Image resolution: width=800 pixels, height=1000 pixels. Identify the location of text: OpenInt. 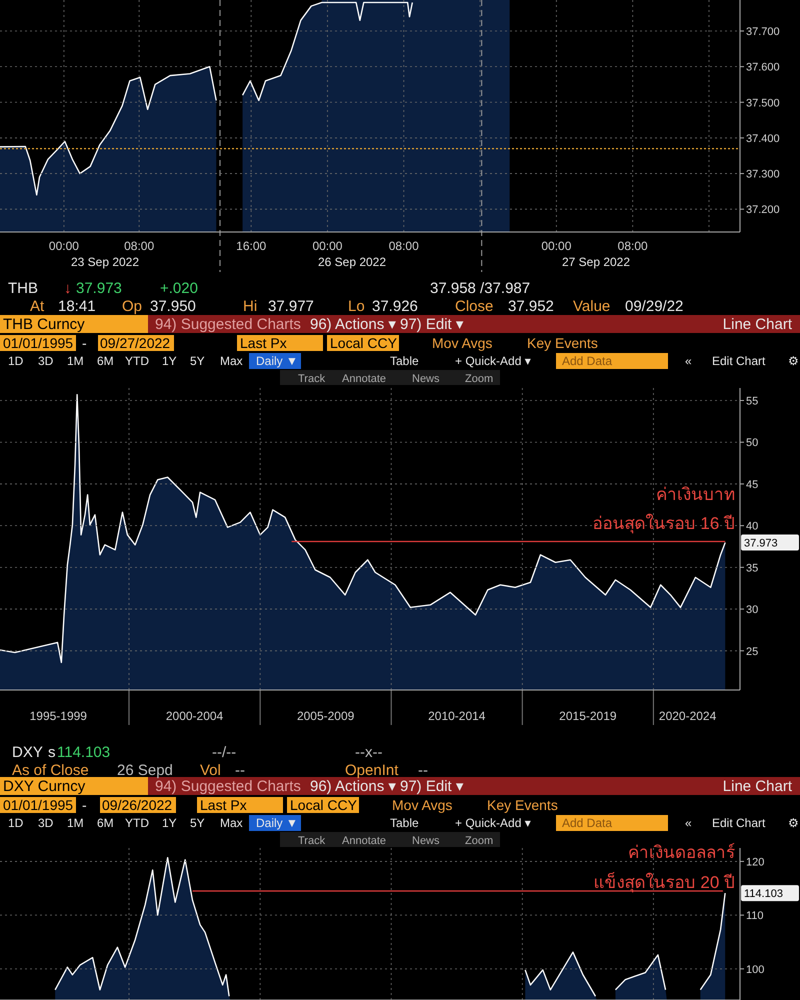
(372, 770).